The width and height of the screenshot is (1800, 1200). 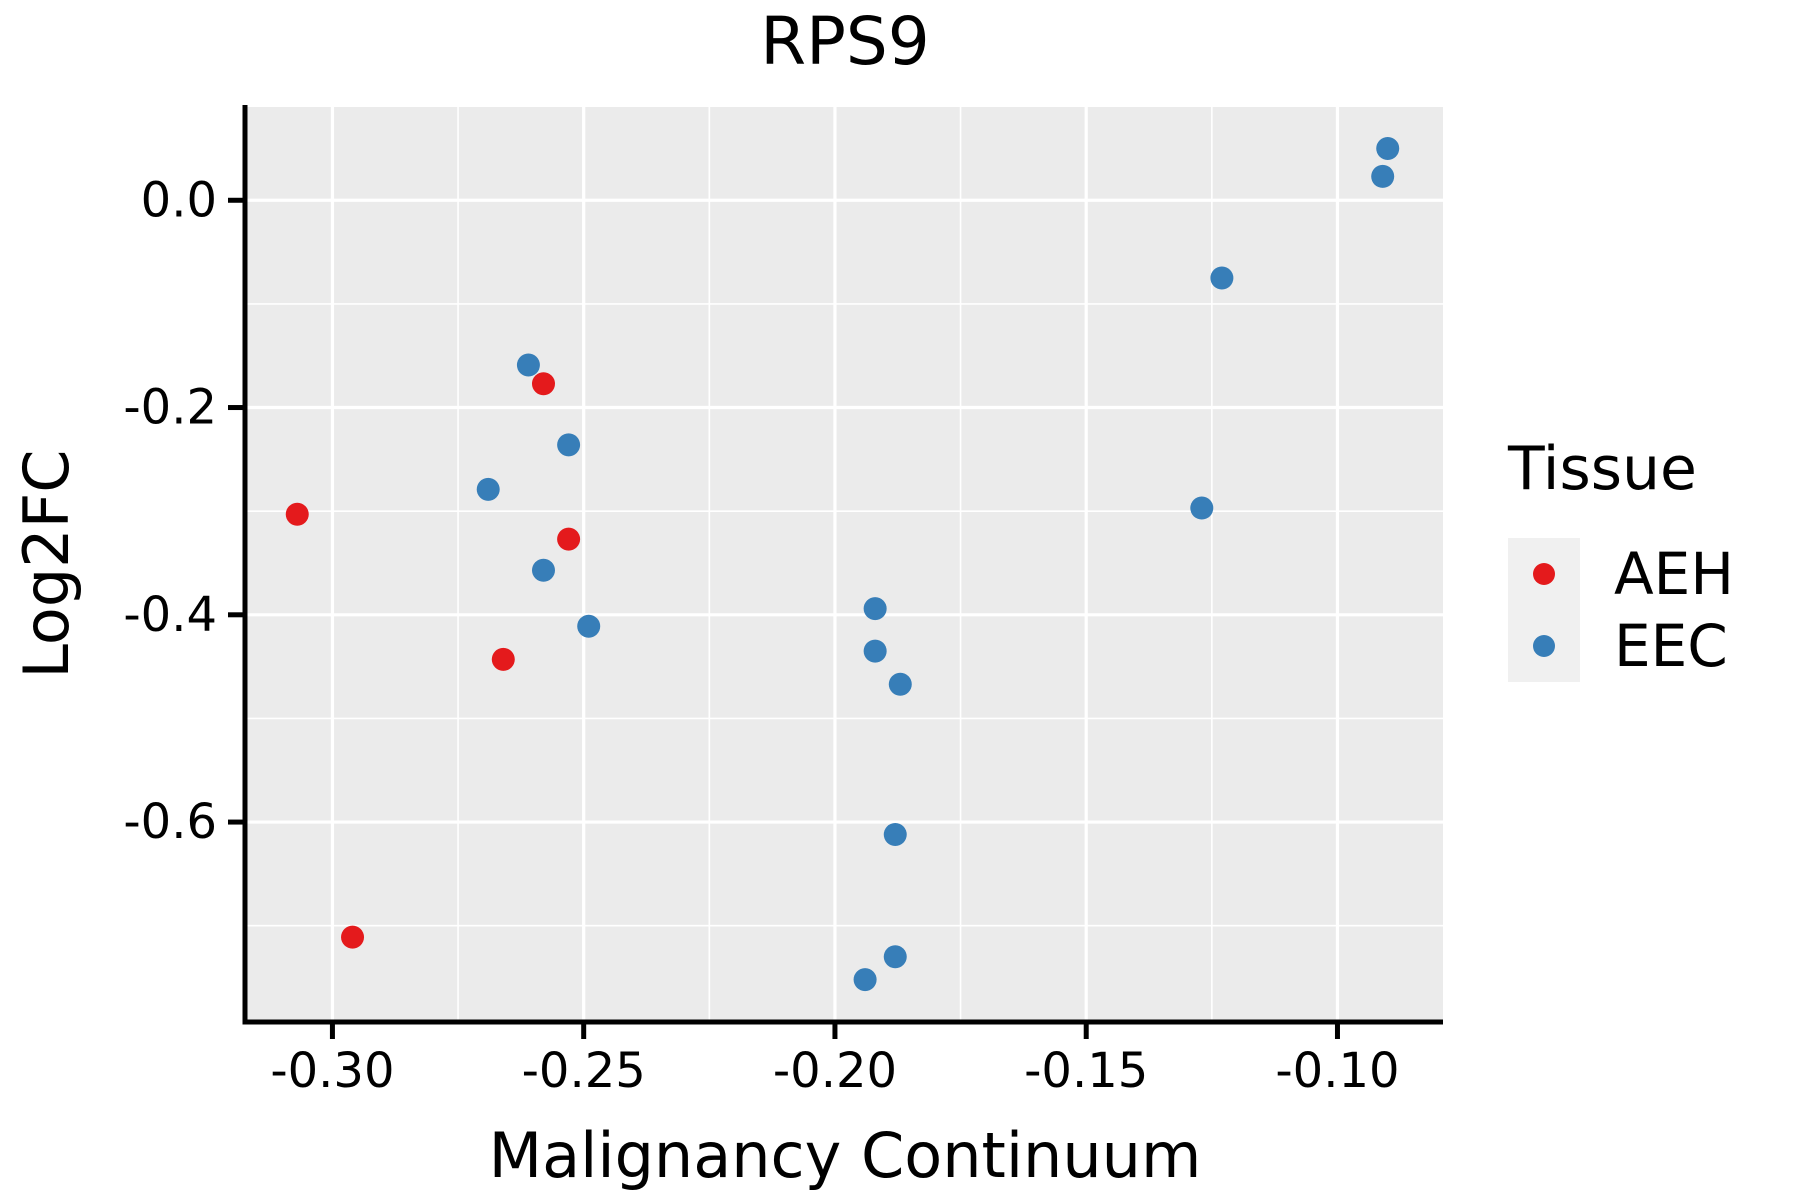 I want to click on legend-label-aeh: AEH, so click(x=1674, y=574).